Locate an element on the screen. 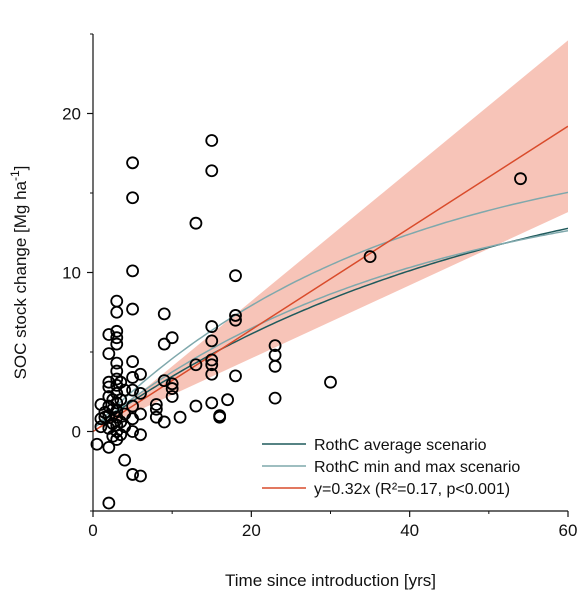 This screenshot has width=582, height=592. y-axis-title-main: SOC stock change [Mg ha is located at coordinates (20, 279).